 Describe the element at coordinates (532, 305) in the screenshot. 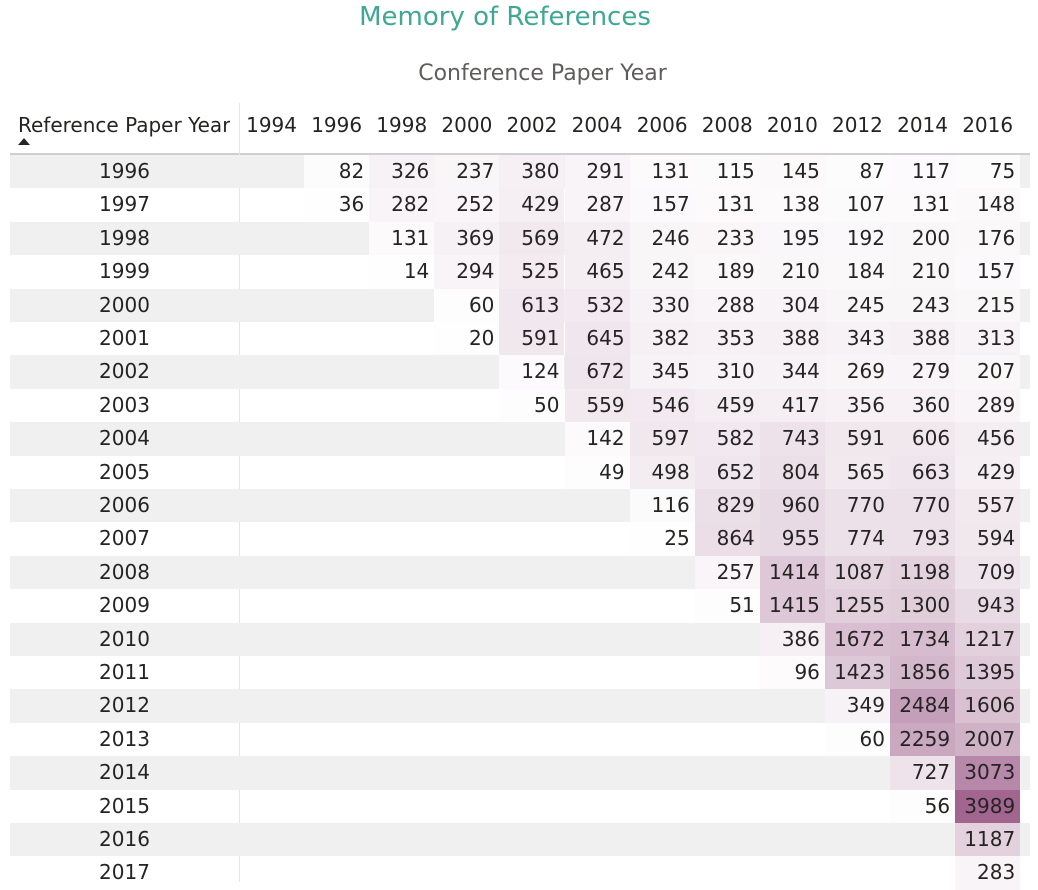

I see `matrix-cell: 613` at that location.